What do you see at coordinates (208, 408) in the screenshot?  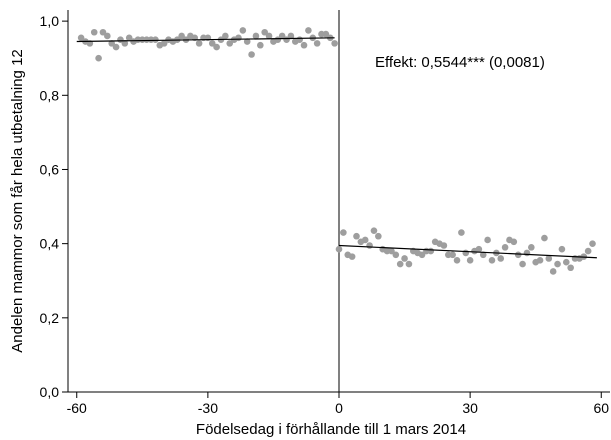 I see `x-tick-label: -30` at bounding box center [208, 408].